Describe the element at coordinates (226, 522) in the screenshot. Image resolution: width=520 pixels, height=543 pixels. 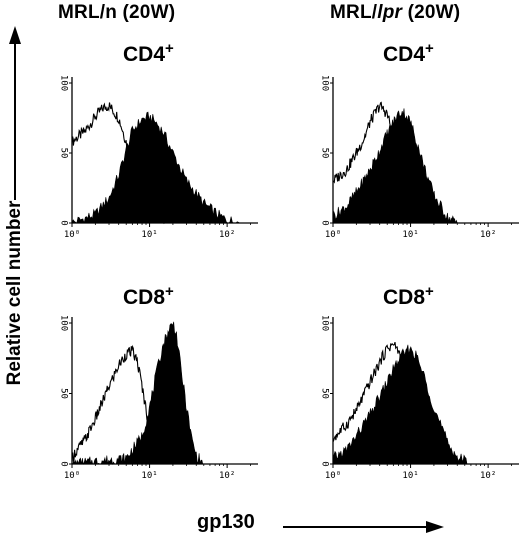
I see `x-axis-label: gp130` at that location.